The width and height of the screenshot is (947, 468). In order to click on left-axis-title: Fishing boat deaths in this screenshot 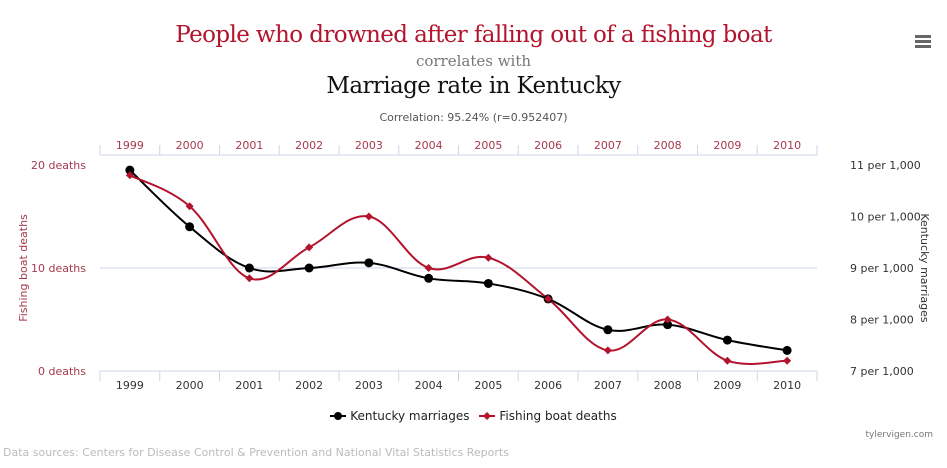, I will do `click(23, 268)`.